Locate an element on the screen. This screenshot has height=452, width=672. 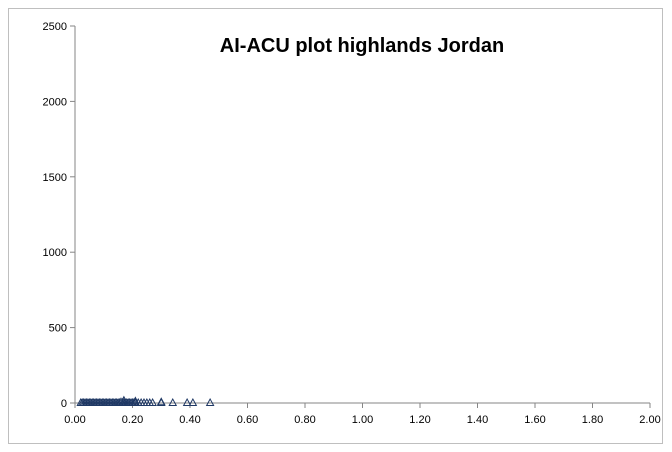
x-tick-label: 1.60 is located at coordinates (534, 420).